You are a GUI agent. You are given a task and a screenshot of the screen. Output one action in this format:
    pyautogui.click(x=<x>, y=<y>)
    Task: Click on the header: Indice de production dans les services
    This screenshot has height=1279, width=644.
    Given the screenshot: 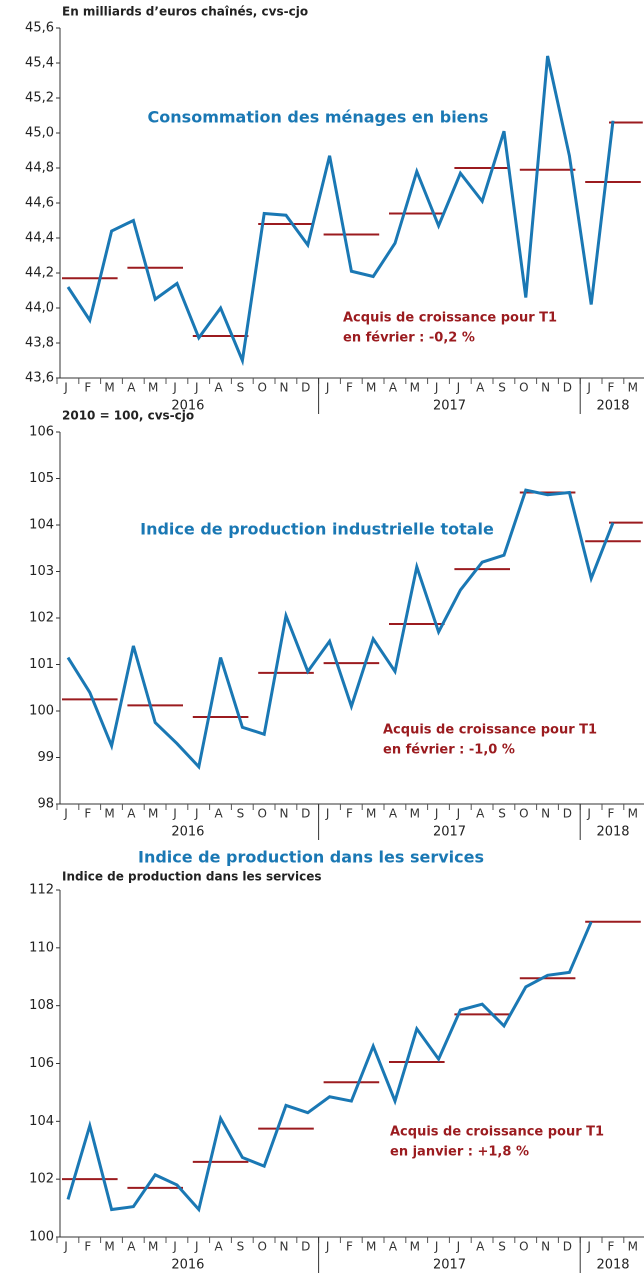 What is the action you would take?
    pyautogui.click(x=192, y=877)
    